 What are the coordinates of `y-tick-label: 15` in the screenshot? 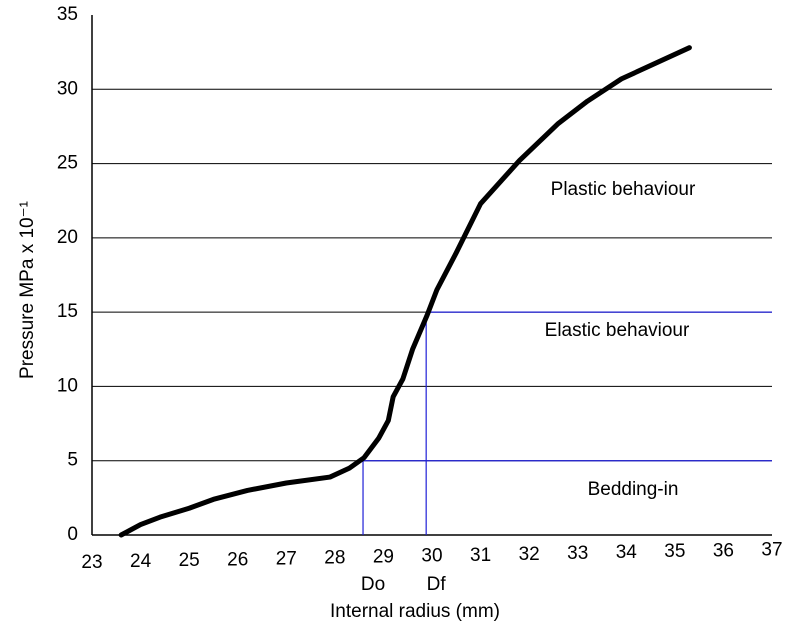 It's located at (67, 311).